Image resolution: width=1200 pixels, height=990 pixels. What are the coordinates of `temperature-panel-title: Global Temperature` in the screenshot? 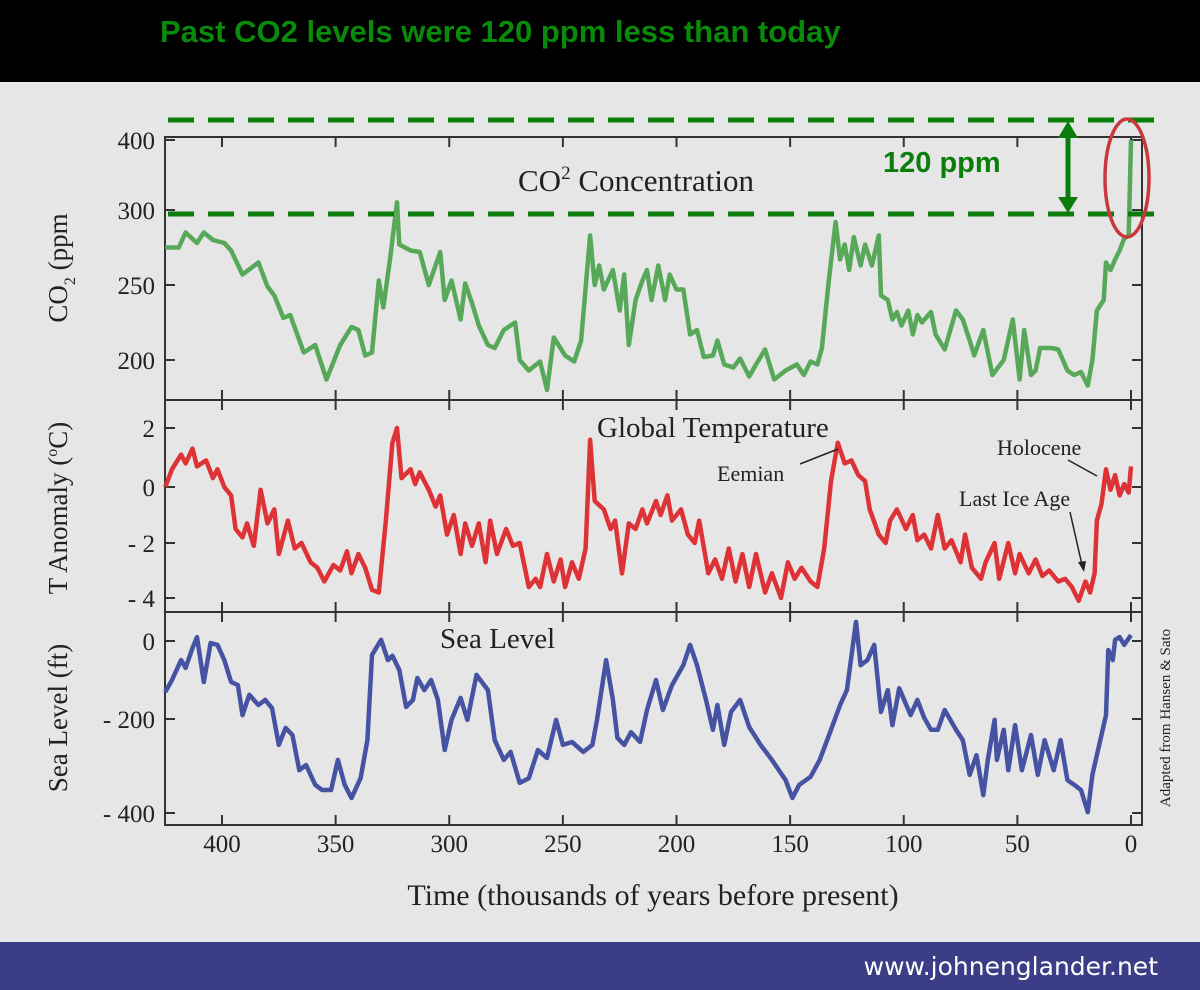 It's located at (713, 428).